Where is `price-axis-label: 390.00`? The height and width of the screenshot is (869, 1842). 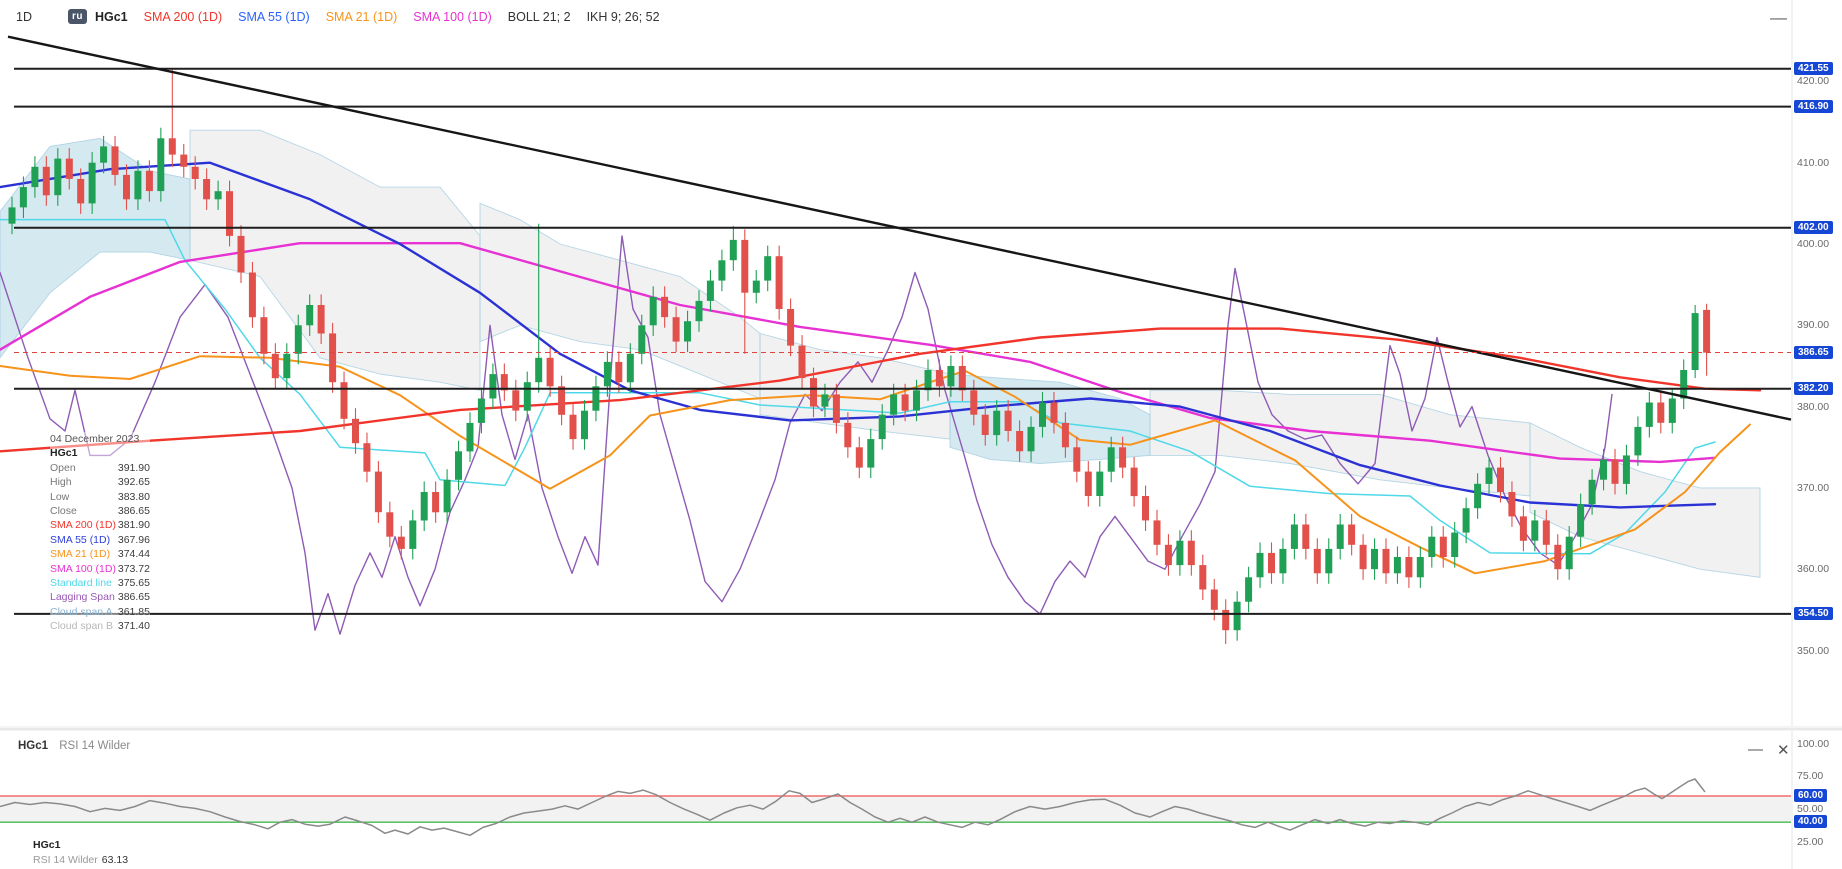
price-axis-label: 390.00 is located at coordinates (1813, 325).